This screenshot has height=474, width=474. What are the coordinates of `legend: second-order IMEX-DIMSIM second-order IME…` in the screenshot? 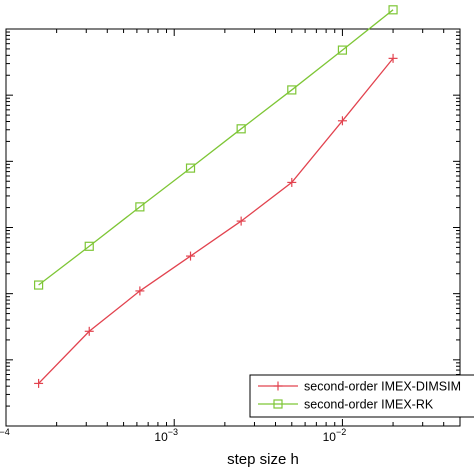 It's located at (361, 396).